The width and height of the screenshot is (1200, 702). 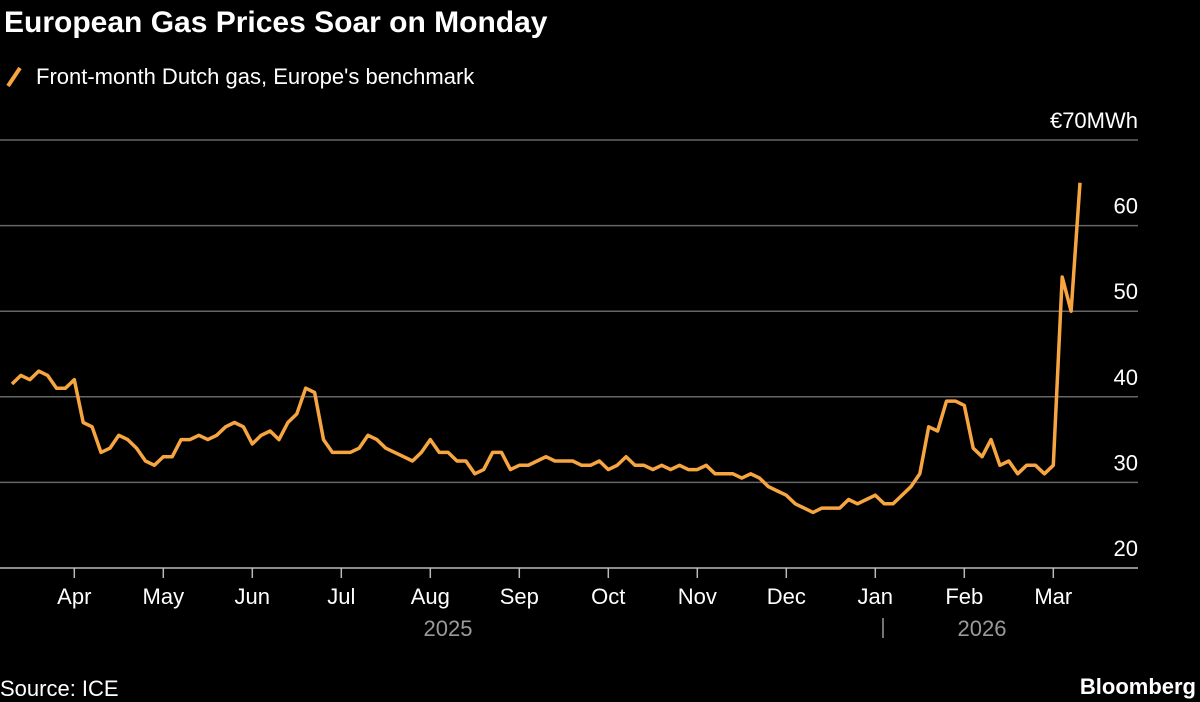 What do you see at coordinates (1138, 686) in the screenshot?
I see `brand: Bloomberg` at bounding box center [1138, 686].